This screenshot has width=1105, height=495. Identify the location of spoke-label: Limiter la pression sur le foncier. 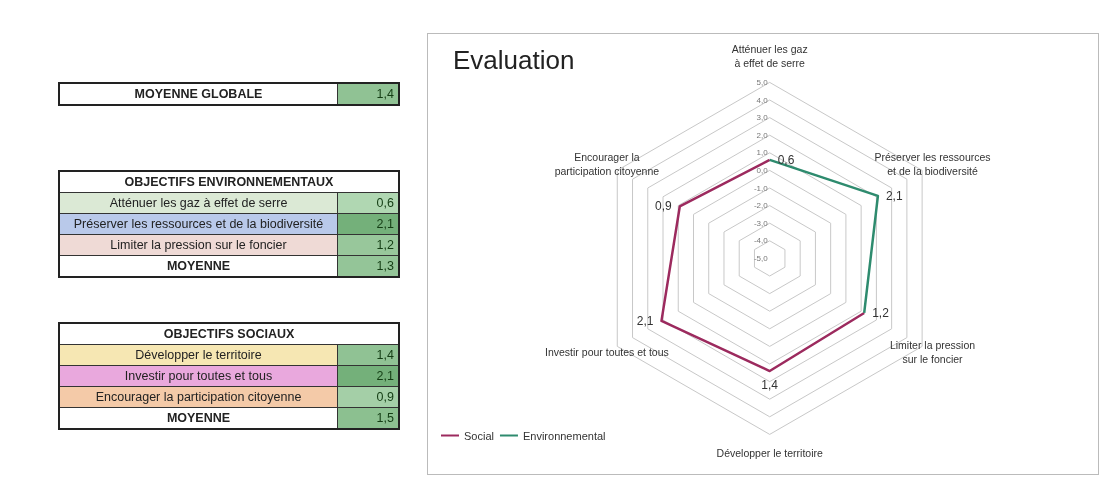
(932, 352).